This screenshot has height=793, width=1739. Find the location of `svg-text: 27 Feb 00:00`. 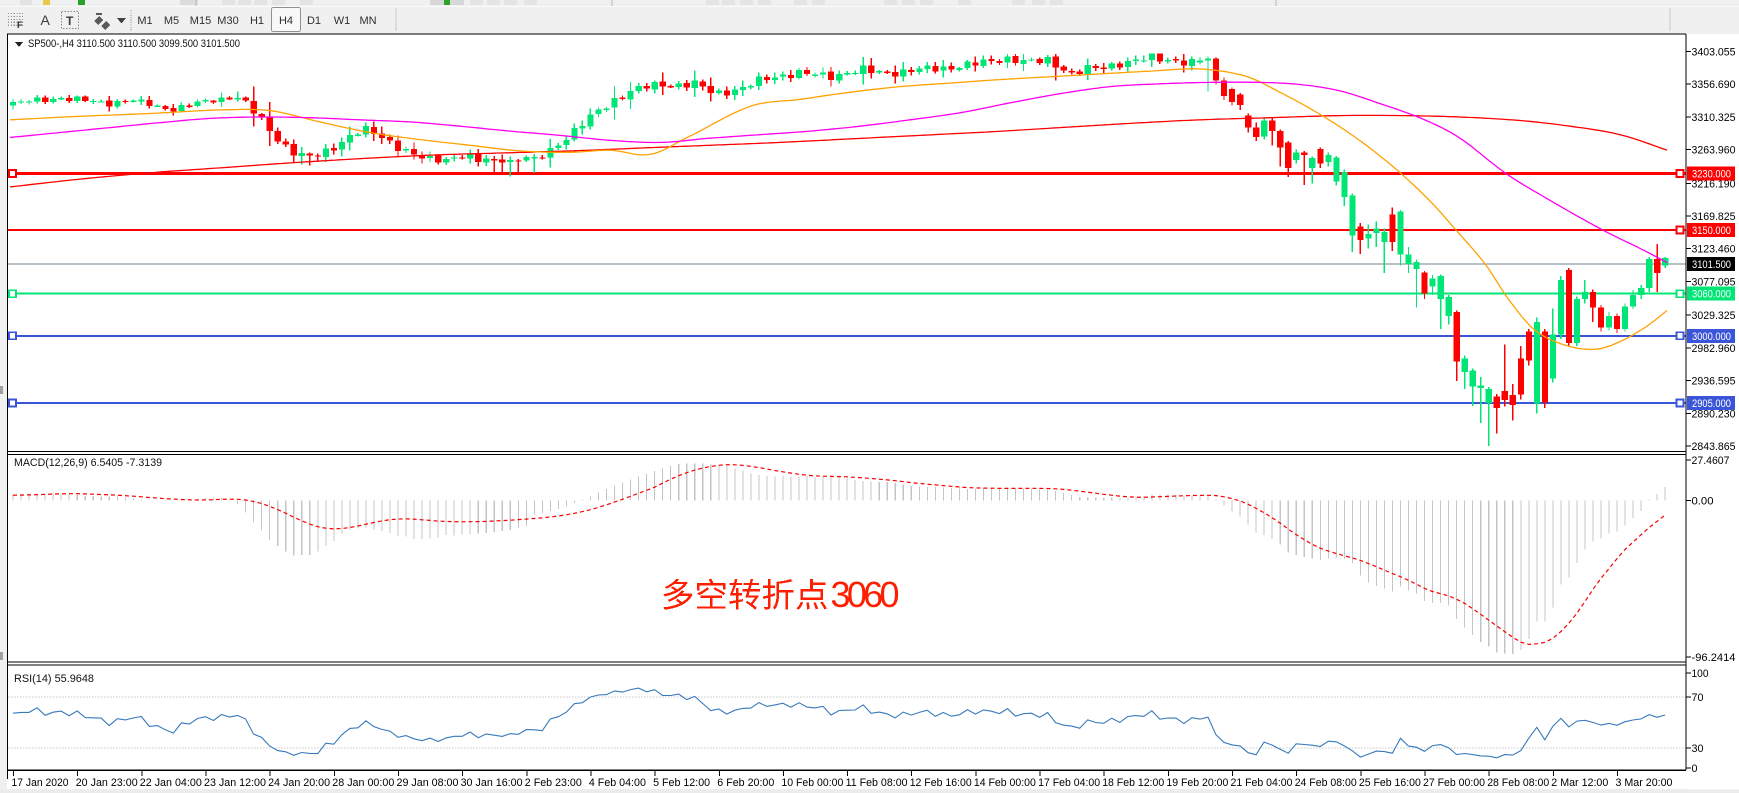

svg-text: 27 Feb 00:00 is located at coordinates (1454, 783).